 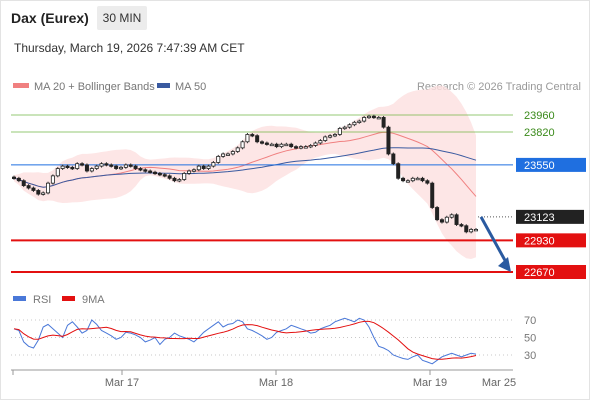 I want to click on ma50-legend-swatch, so click(x=163, y=85).